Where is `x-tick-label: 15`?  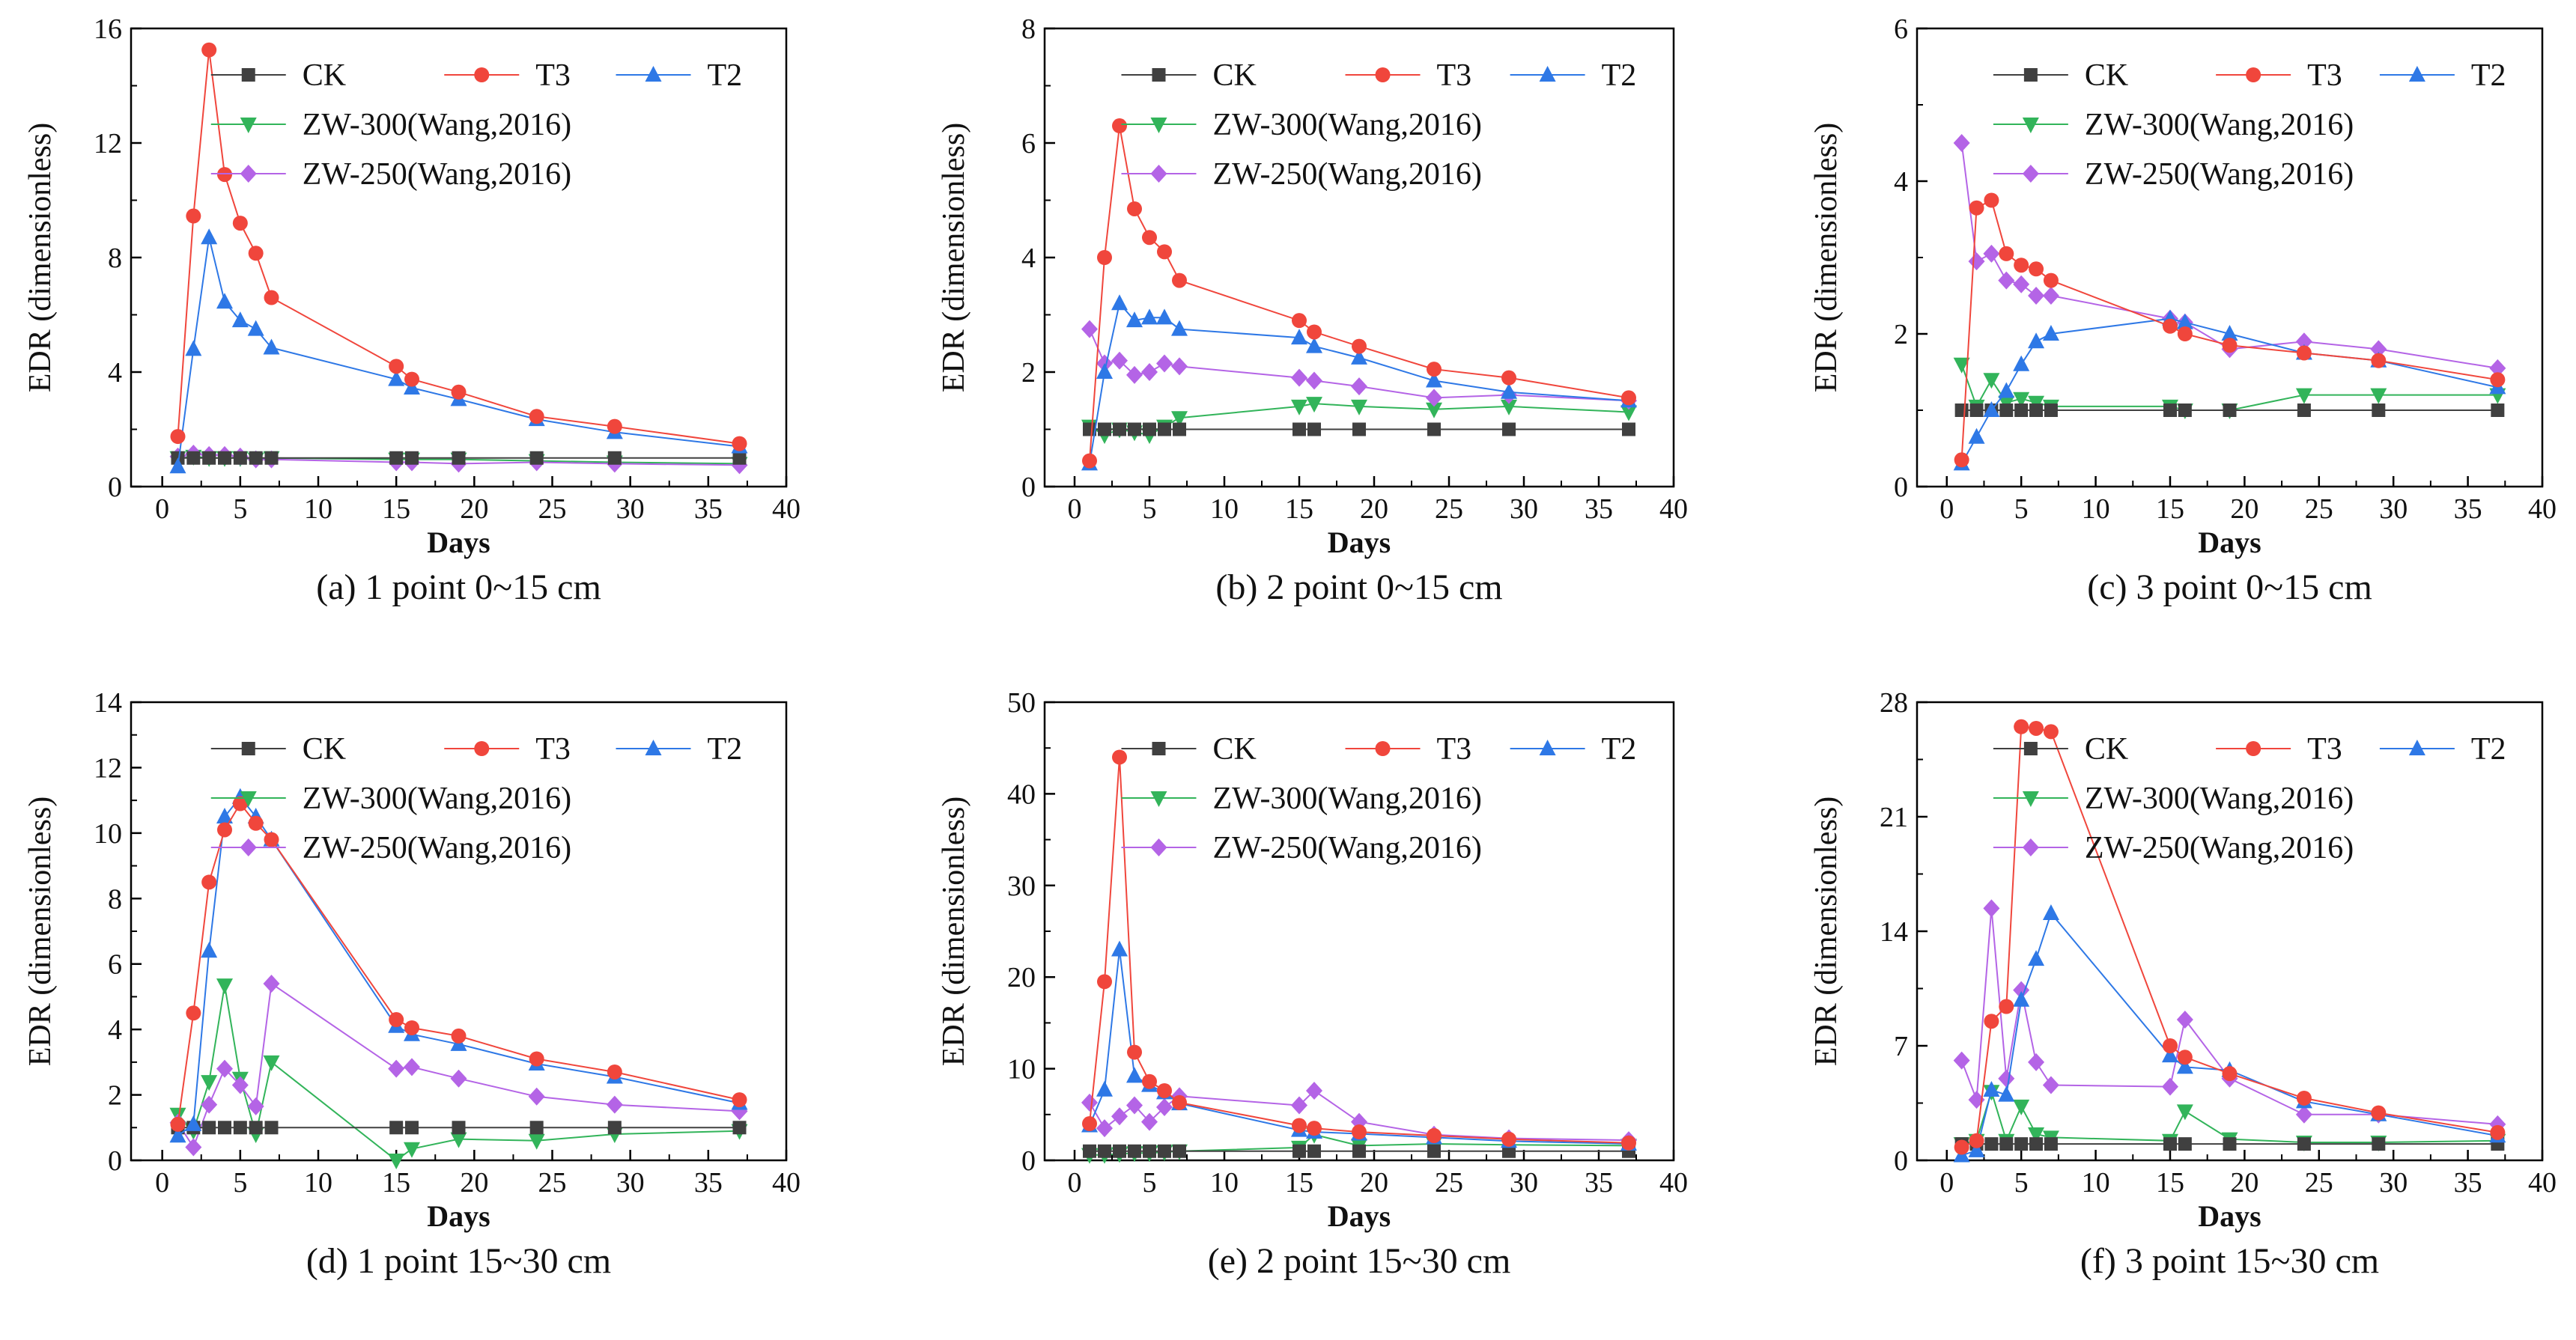 x-tick-label: 15 is located at coordinates (396, 1183).